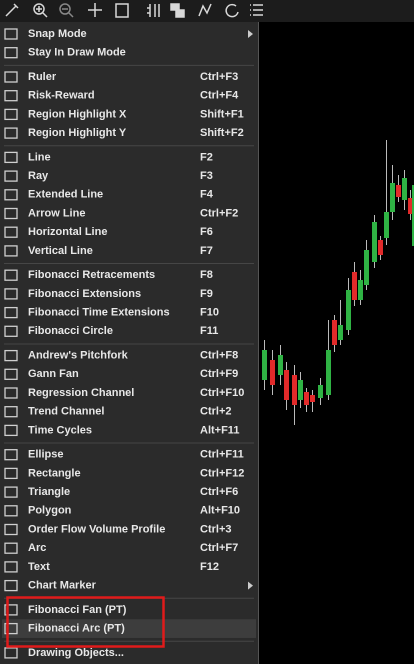 This screenshot has width=414, height=664. What do you see at coordinates (56, 213) in the screenshot?
I see `menu-item-label: Arrow Line` at bounding box center [56, 213].